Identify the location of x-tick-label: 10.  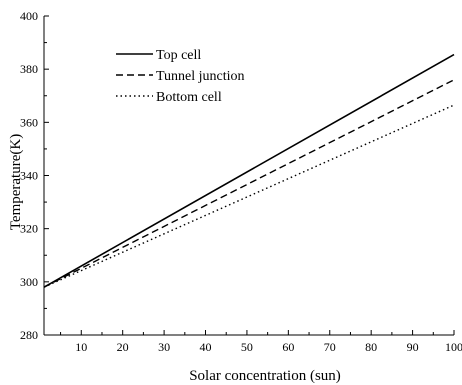
(81, 347).